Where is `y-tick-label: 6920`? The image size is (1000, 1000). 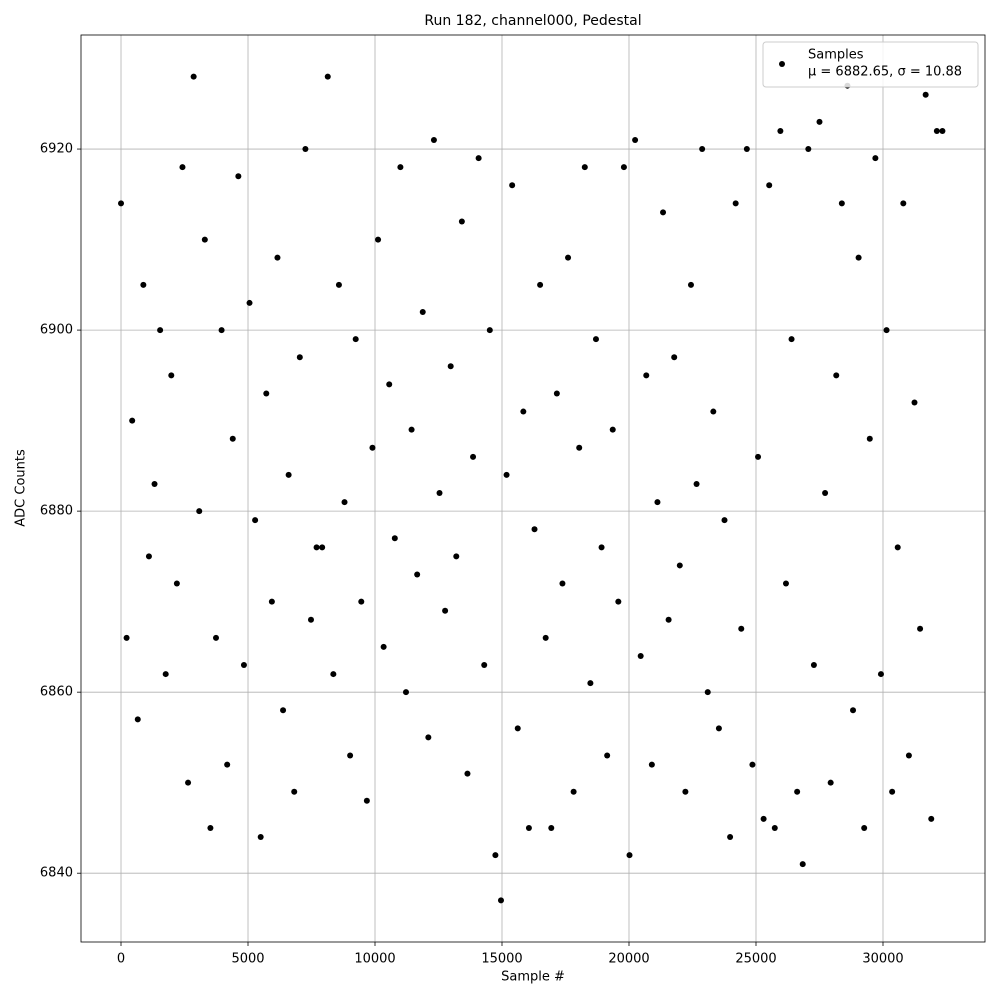
y-tick-label: 6920 is located at coordinates (56, 149).